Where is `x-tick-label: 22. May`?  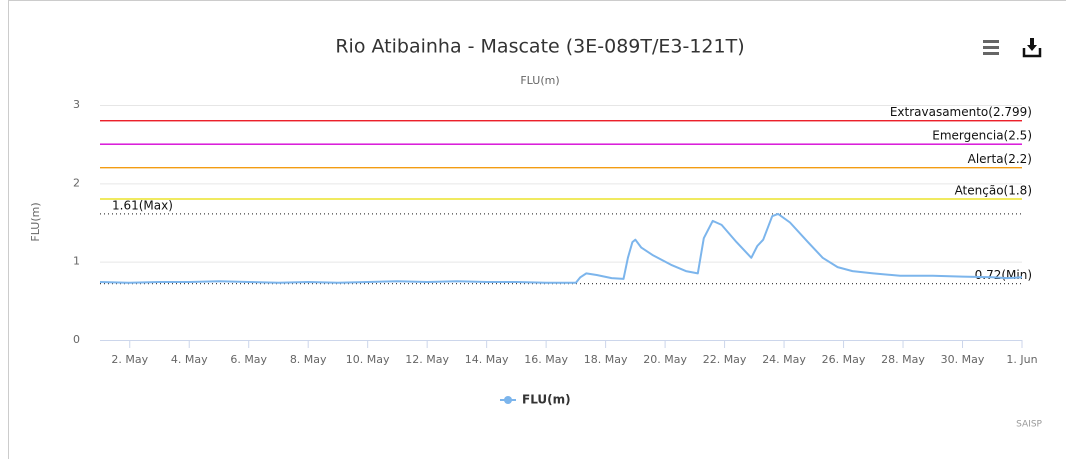 x-tick-label: 22. May is located at coordinates (725, 359).